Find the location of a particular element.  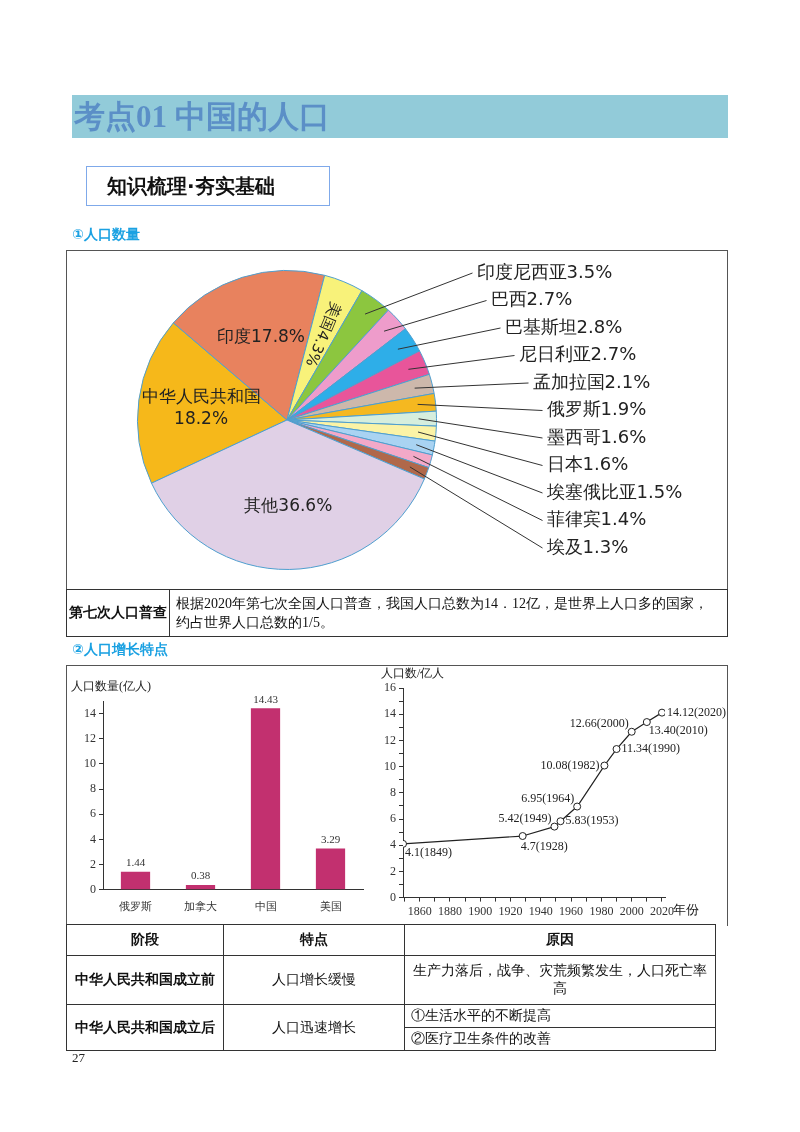

x-tick-label: 中国 is located at coordinates (265, 907).